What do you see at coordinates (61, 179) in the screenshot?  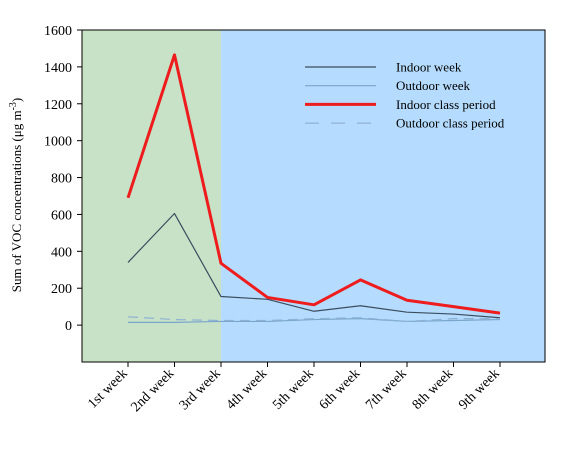 I see `y-tick-label-800: 800` at bounding box center [61, 179].